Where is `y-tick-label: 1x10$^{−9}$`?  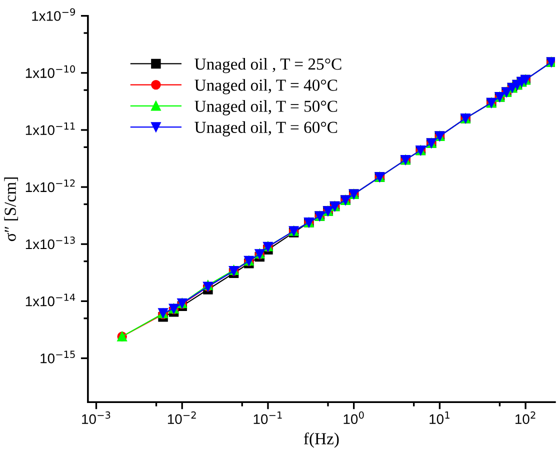
y-tick-label: 1x10$^{−9}$ is located at coordinates (54, 14).